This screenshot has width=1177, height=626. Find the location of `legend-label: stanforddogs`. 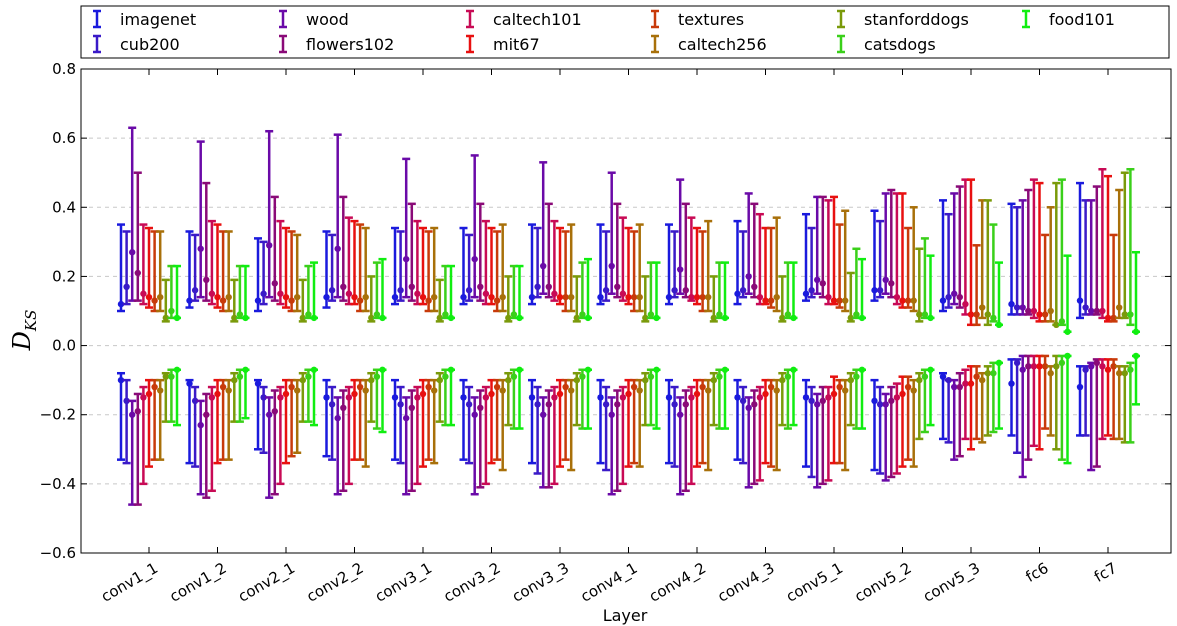

legend-label: stanforddogs is located at coordinates (916, 19).